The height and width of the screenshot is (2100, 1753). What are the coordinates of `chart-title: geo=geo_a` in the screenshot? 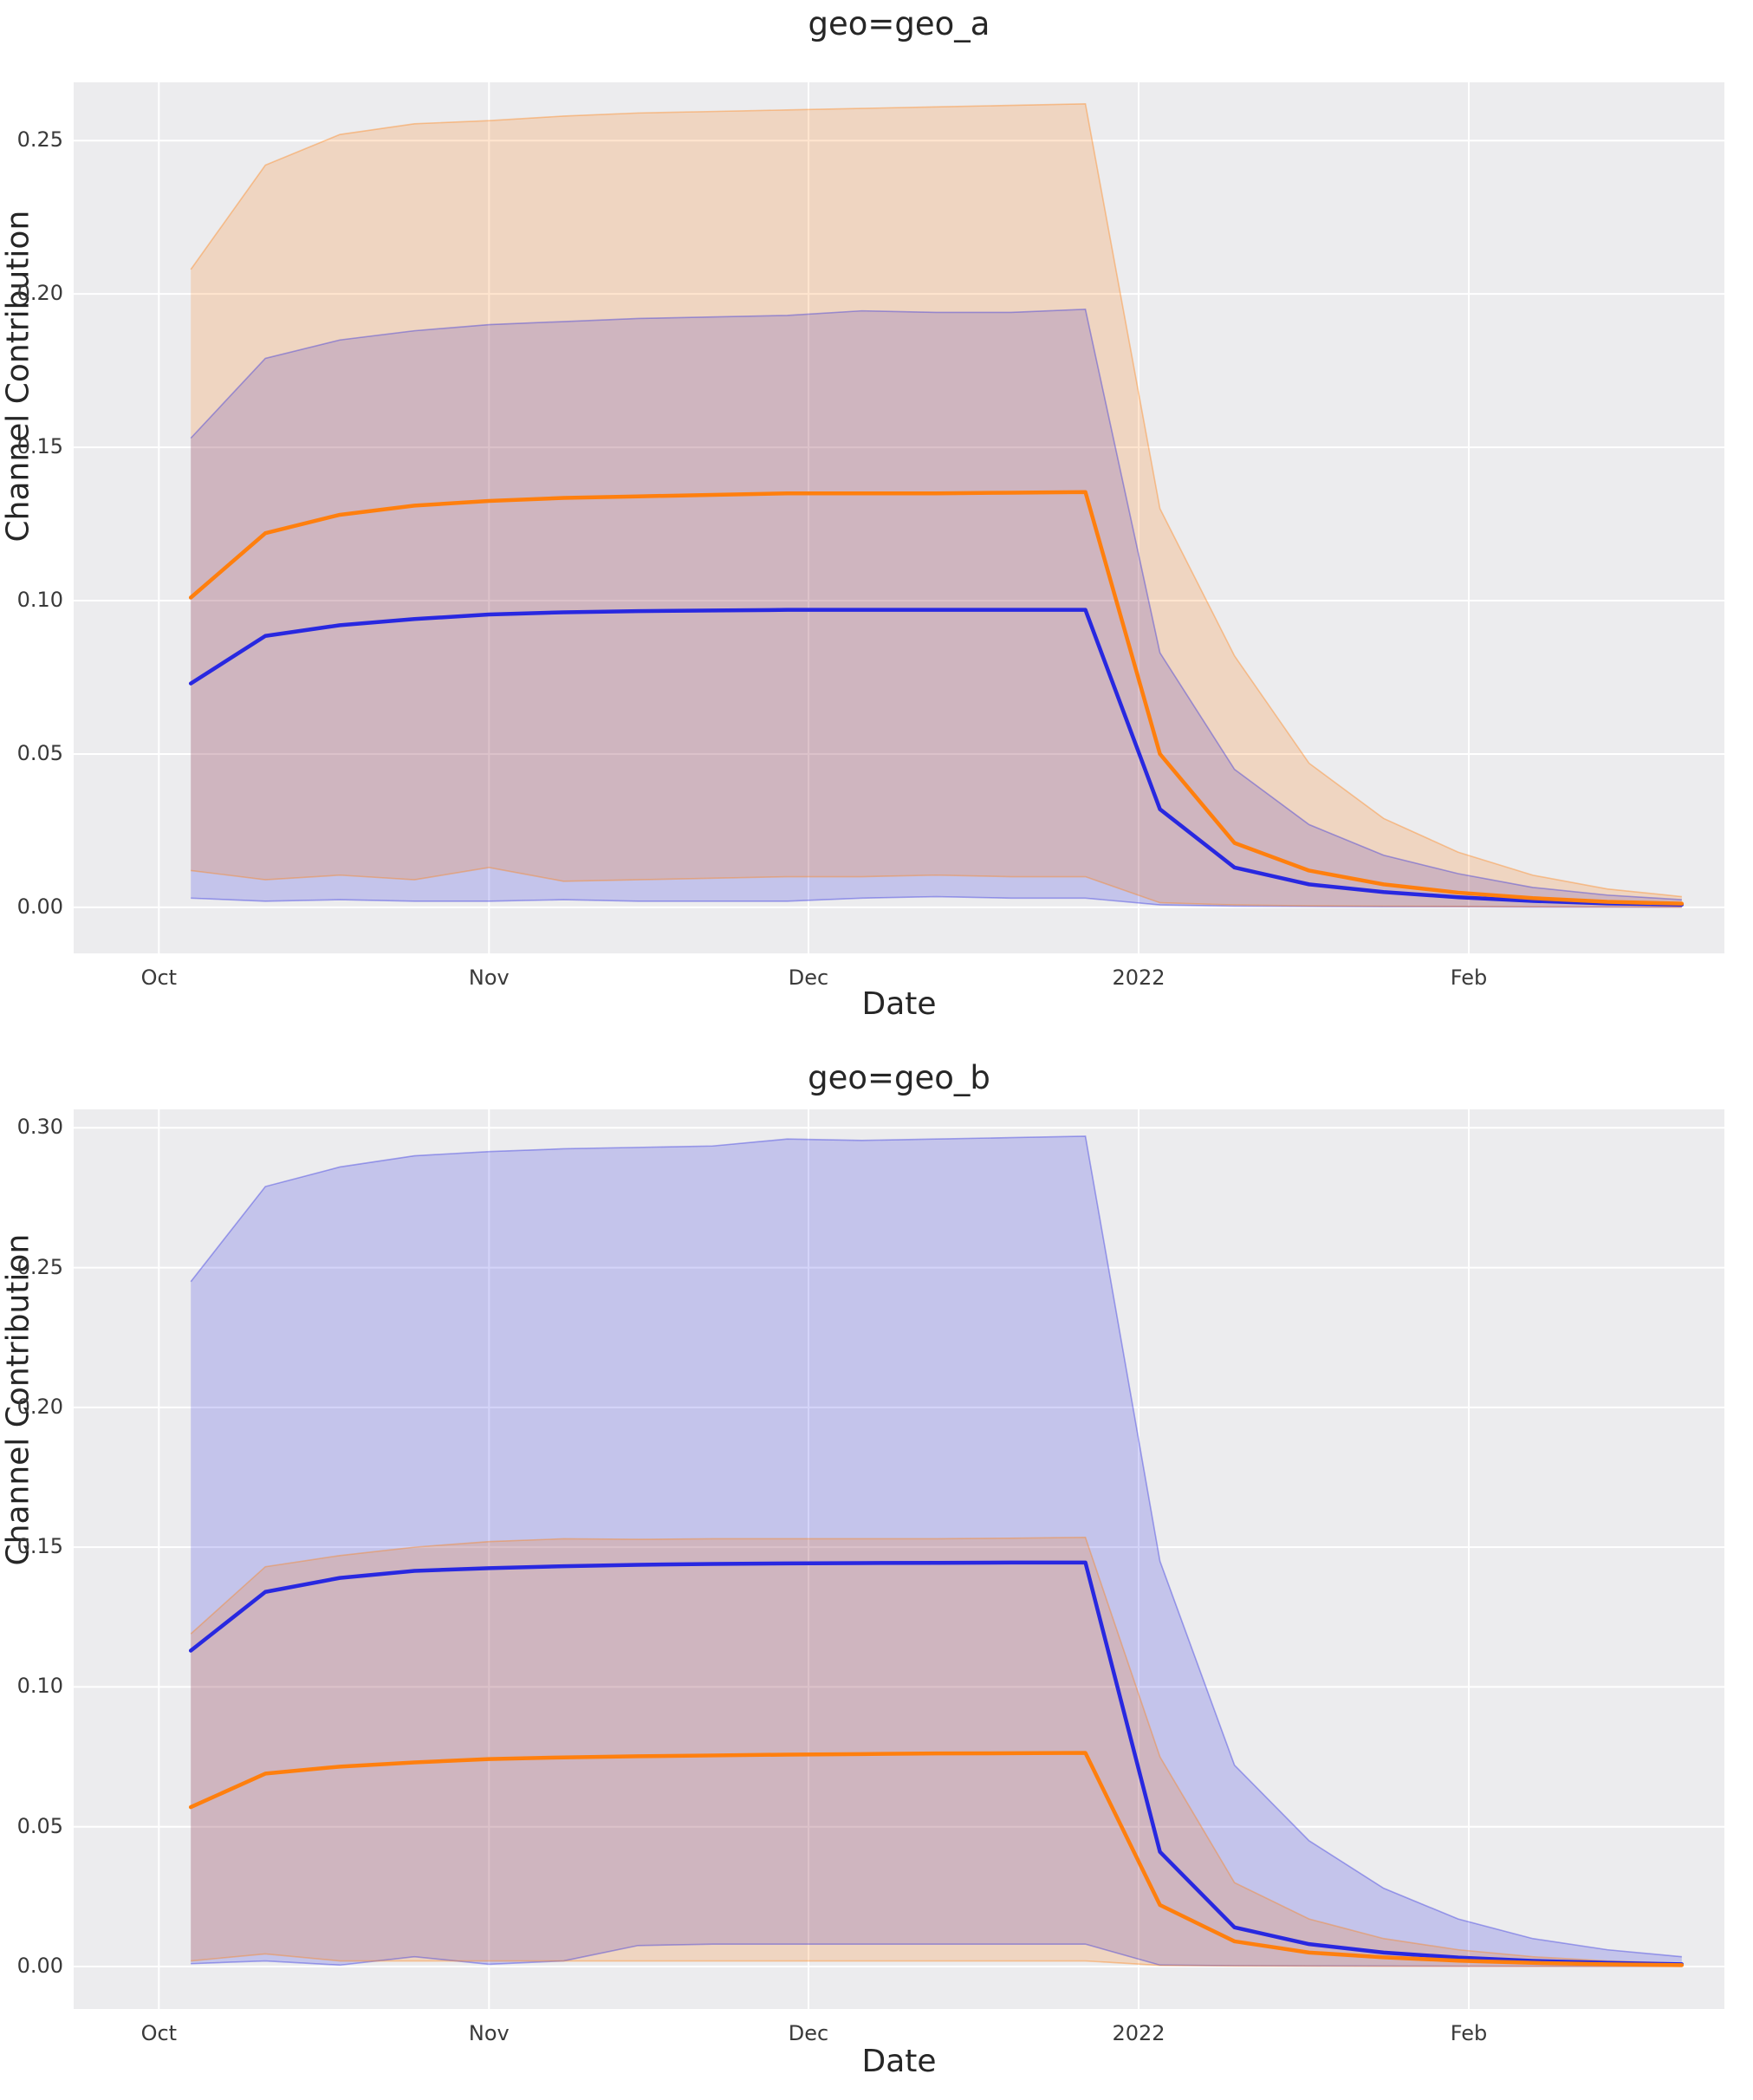 It's located at (899, 23).